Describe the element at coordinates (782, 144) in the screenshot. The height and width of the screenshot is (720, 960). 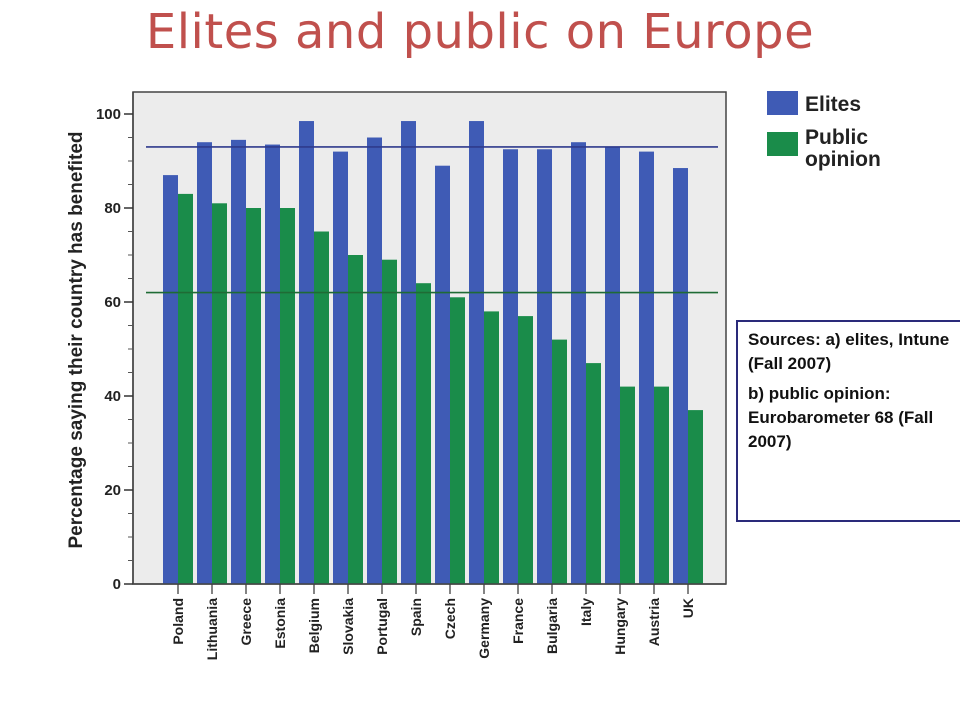
I see `legend-swatch-public` at that location.